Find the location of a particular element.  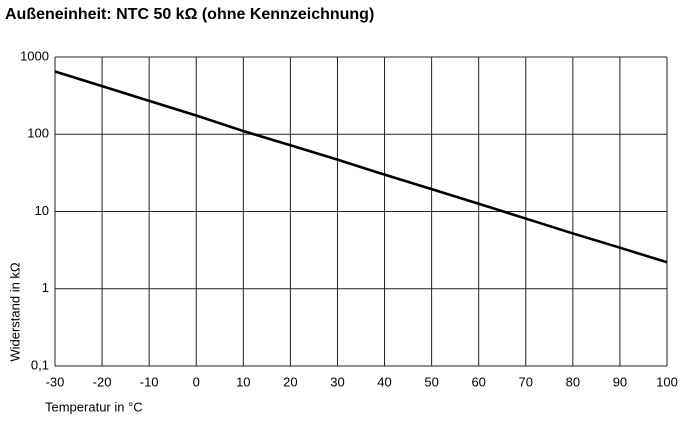

y-tick-label: 10 is located at coordinates (42, 210).